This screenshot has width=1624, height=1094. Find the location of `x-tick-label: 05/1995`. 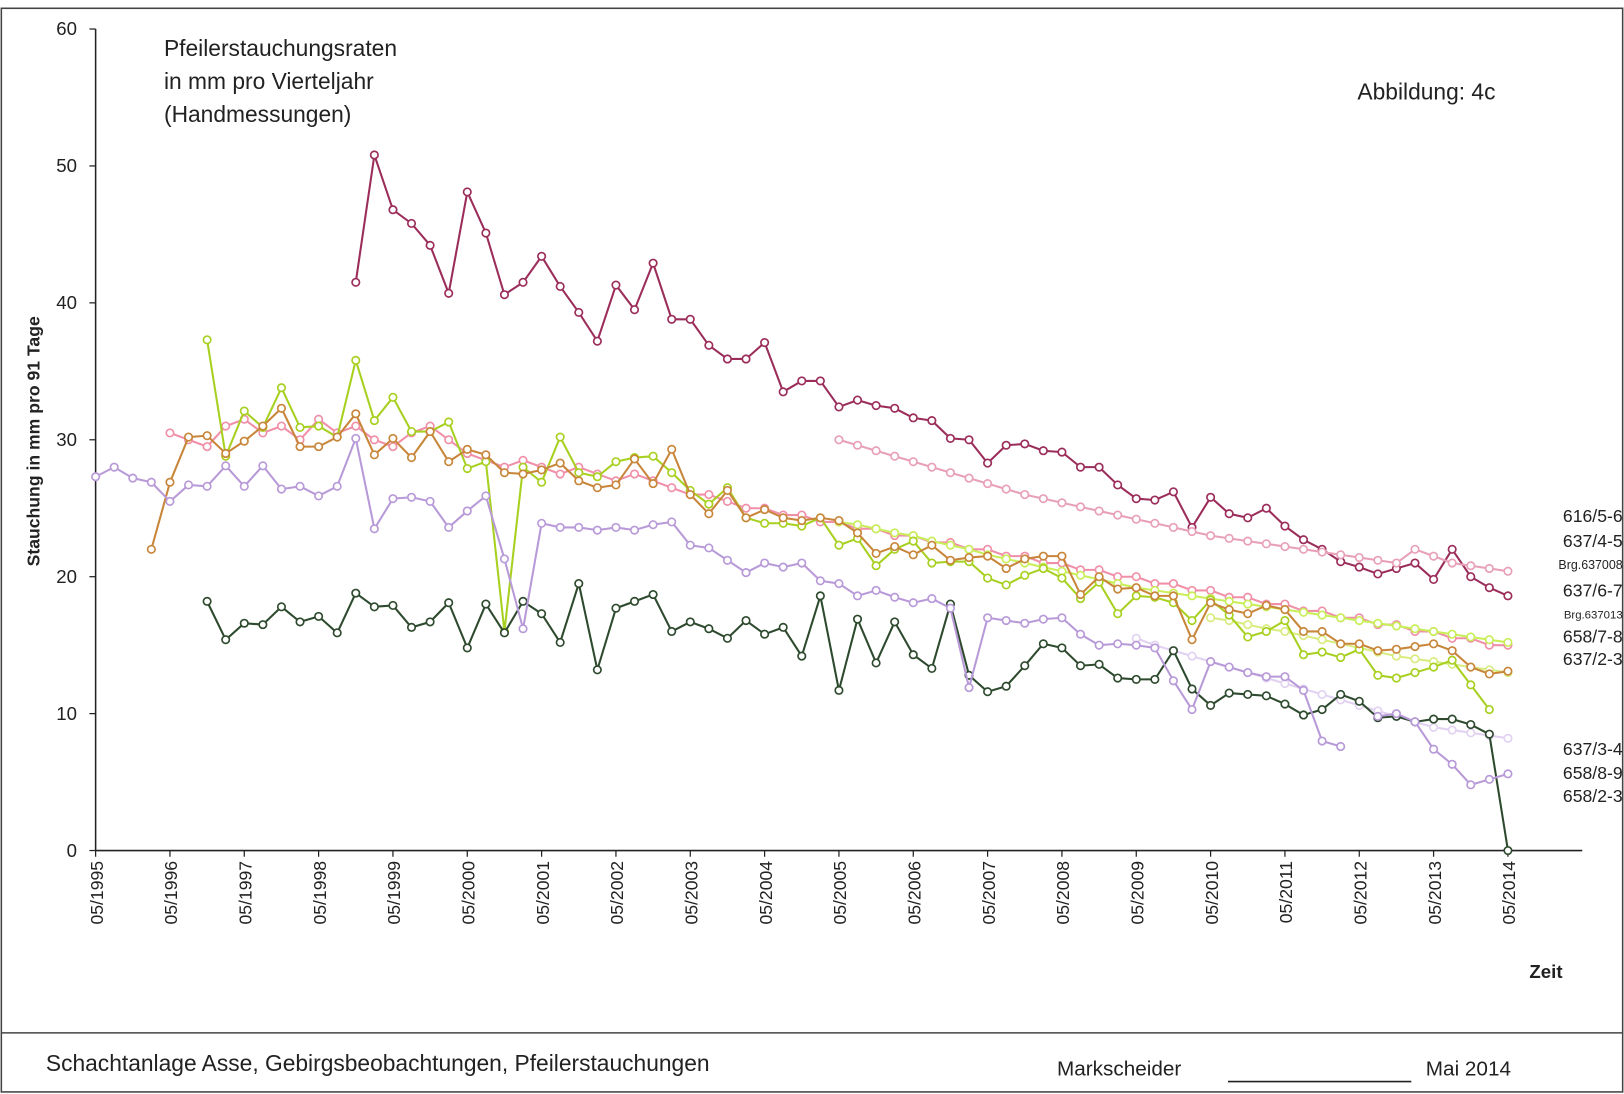

x-tick-label: 05/1995 is located at coordinates (97, 893).